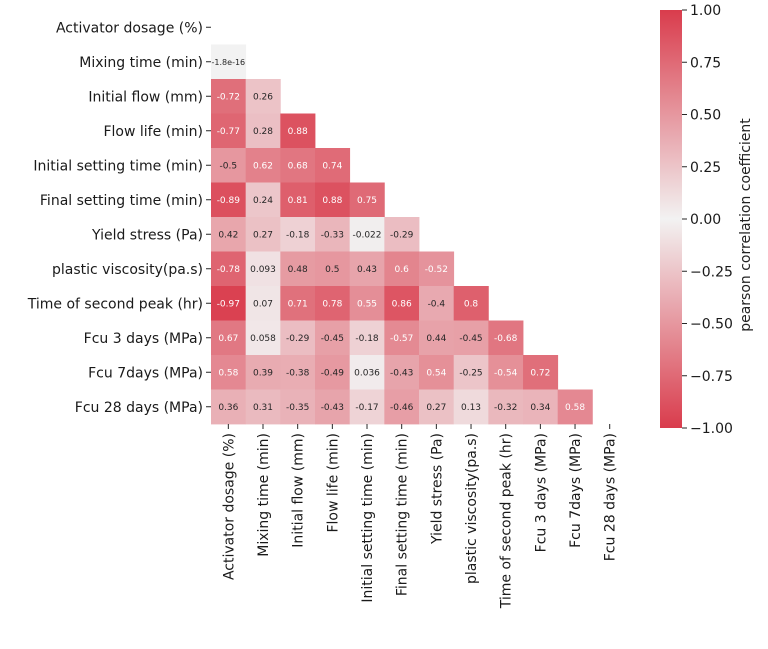 Image resolution: width=768 pixels, height=649 pixels. Describe the element at coordinates (263, 97) in the screenshot. I see `cell-value-label: 0.26` at that location.